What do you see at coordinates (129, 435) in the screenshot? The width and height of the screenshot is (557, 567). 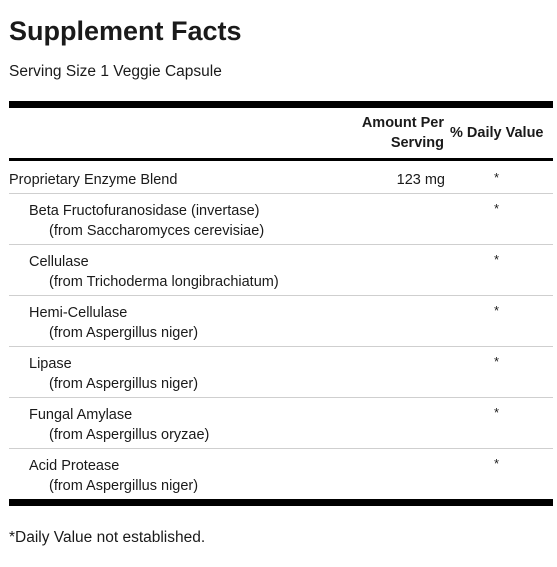 I see `ingredient-source: (from Aspergillus oryzae)` at bounding box center [129, 435].